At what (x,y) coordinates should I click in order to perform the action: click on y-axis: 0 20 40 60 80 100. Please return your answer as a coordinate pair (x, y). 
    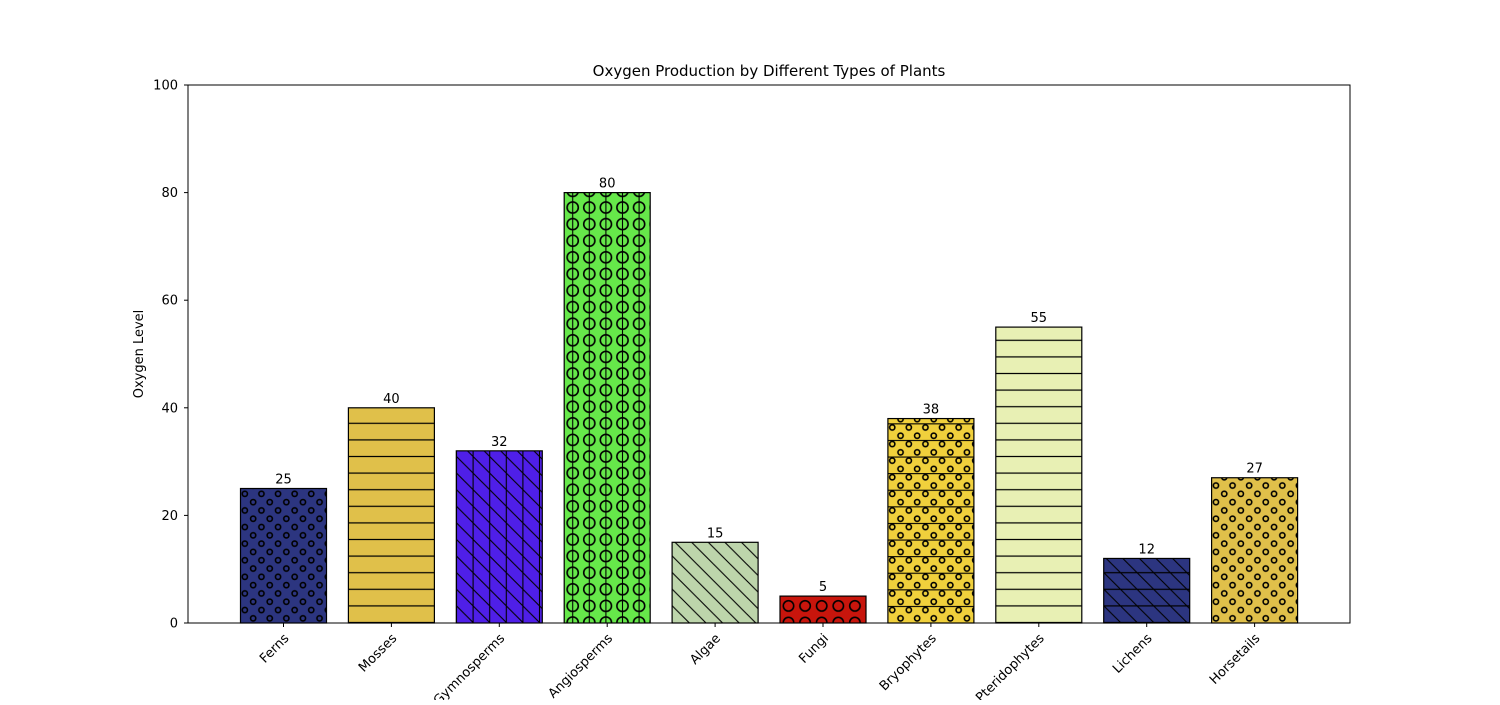
    Looking at the image, I should click on (170, 355).